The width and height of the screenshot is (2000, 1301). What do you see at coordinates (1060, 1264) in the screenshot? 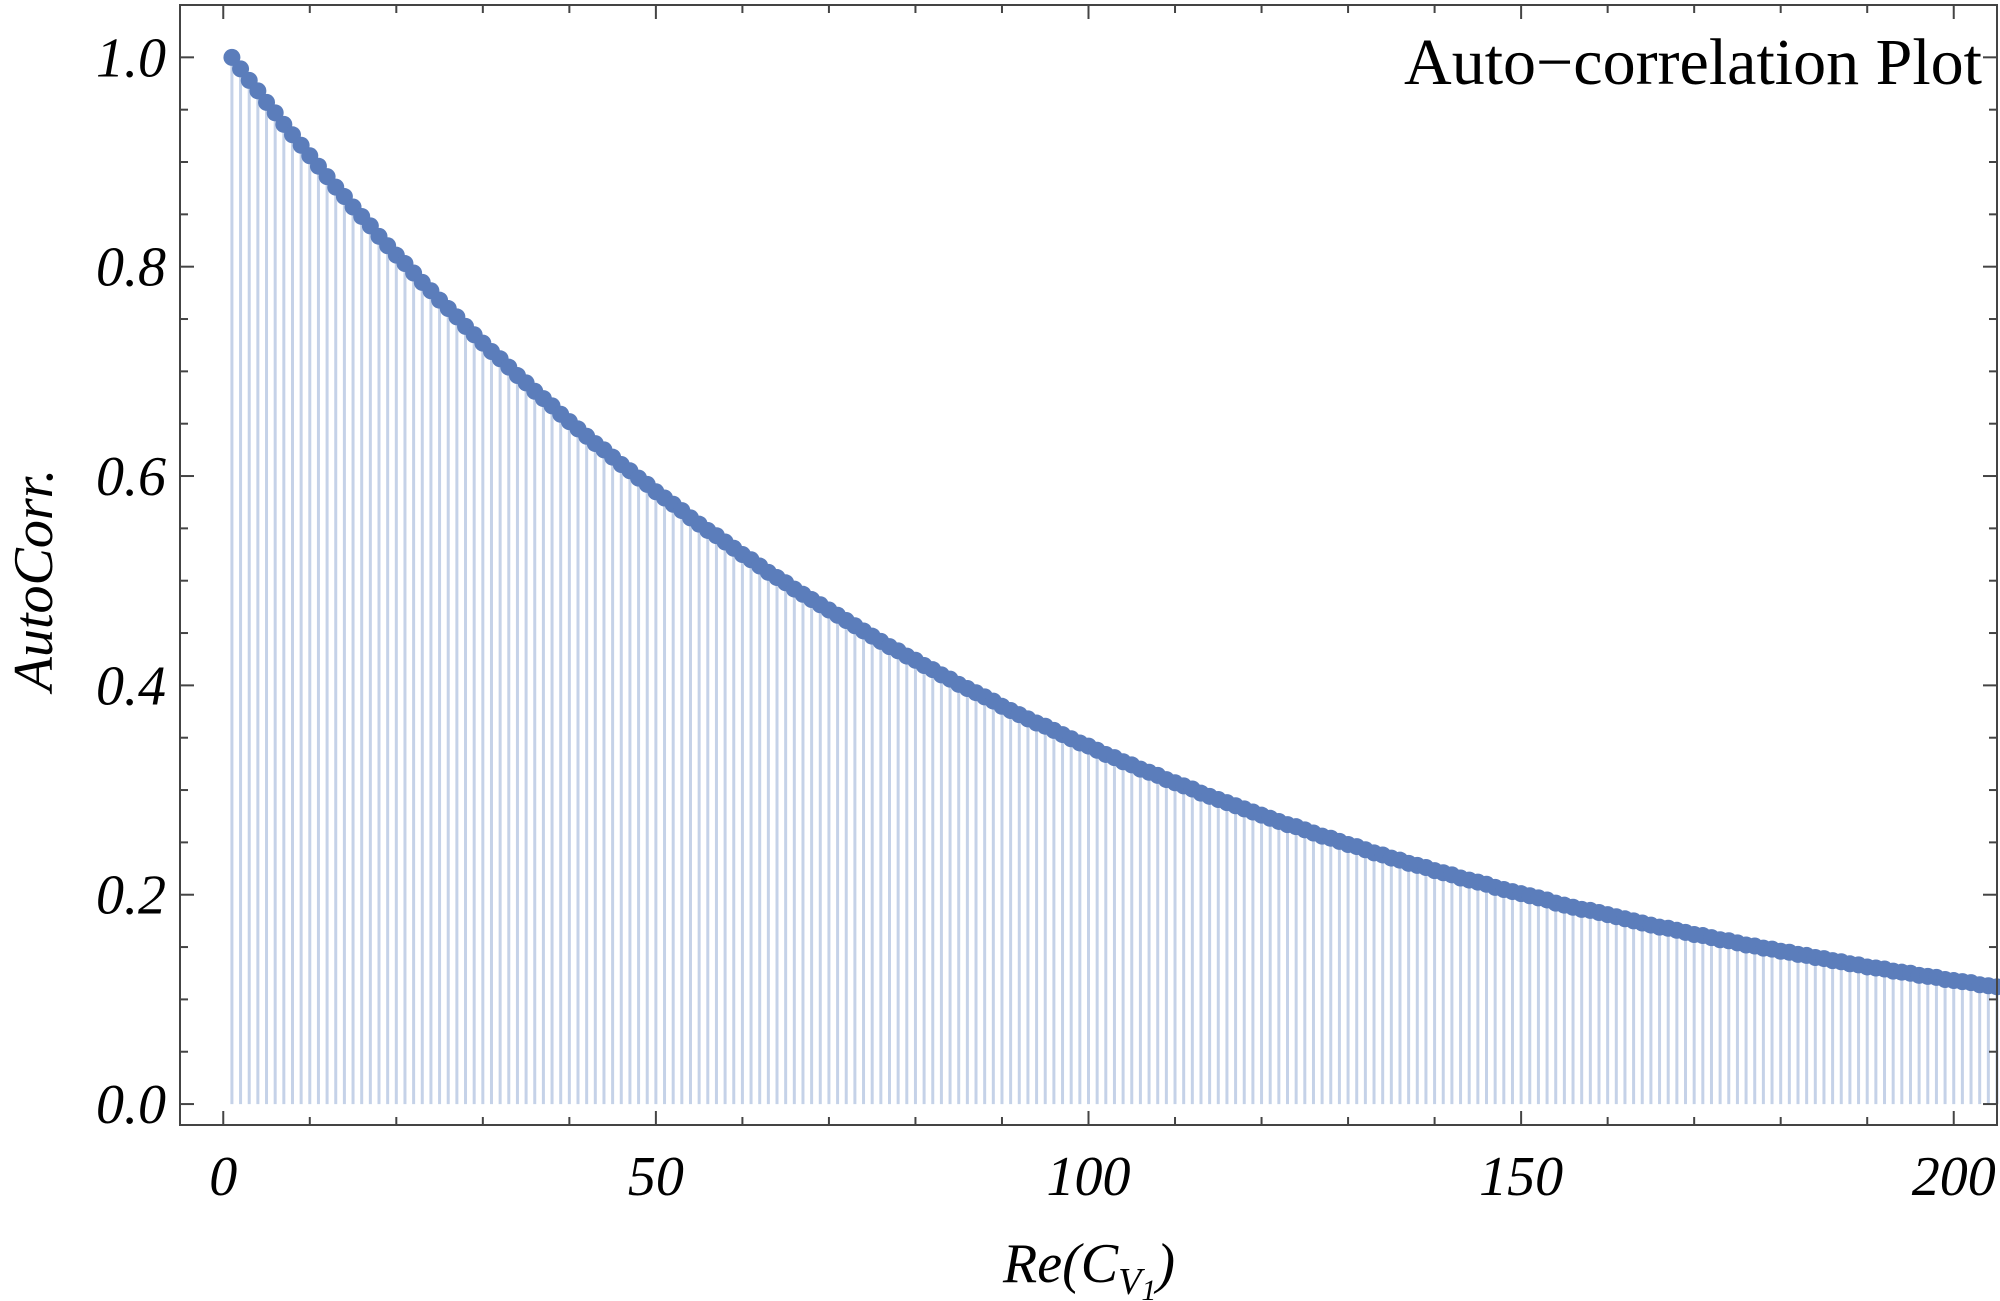
I see `x-axis-label-main: Re(C` at bounding box center [1060, 1264].